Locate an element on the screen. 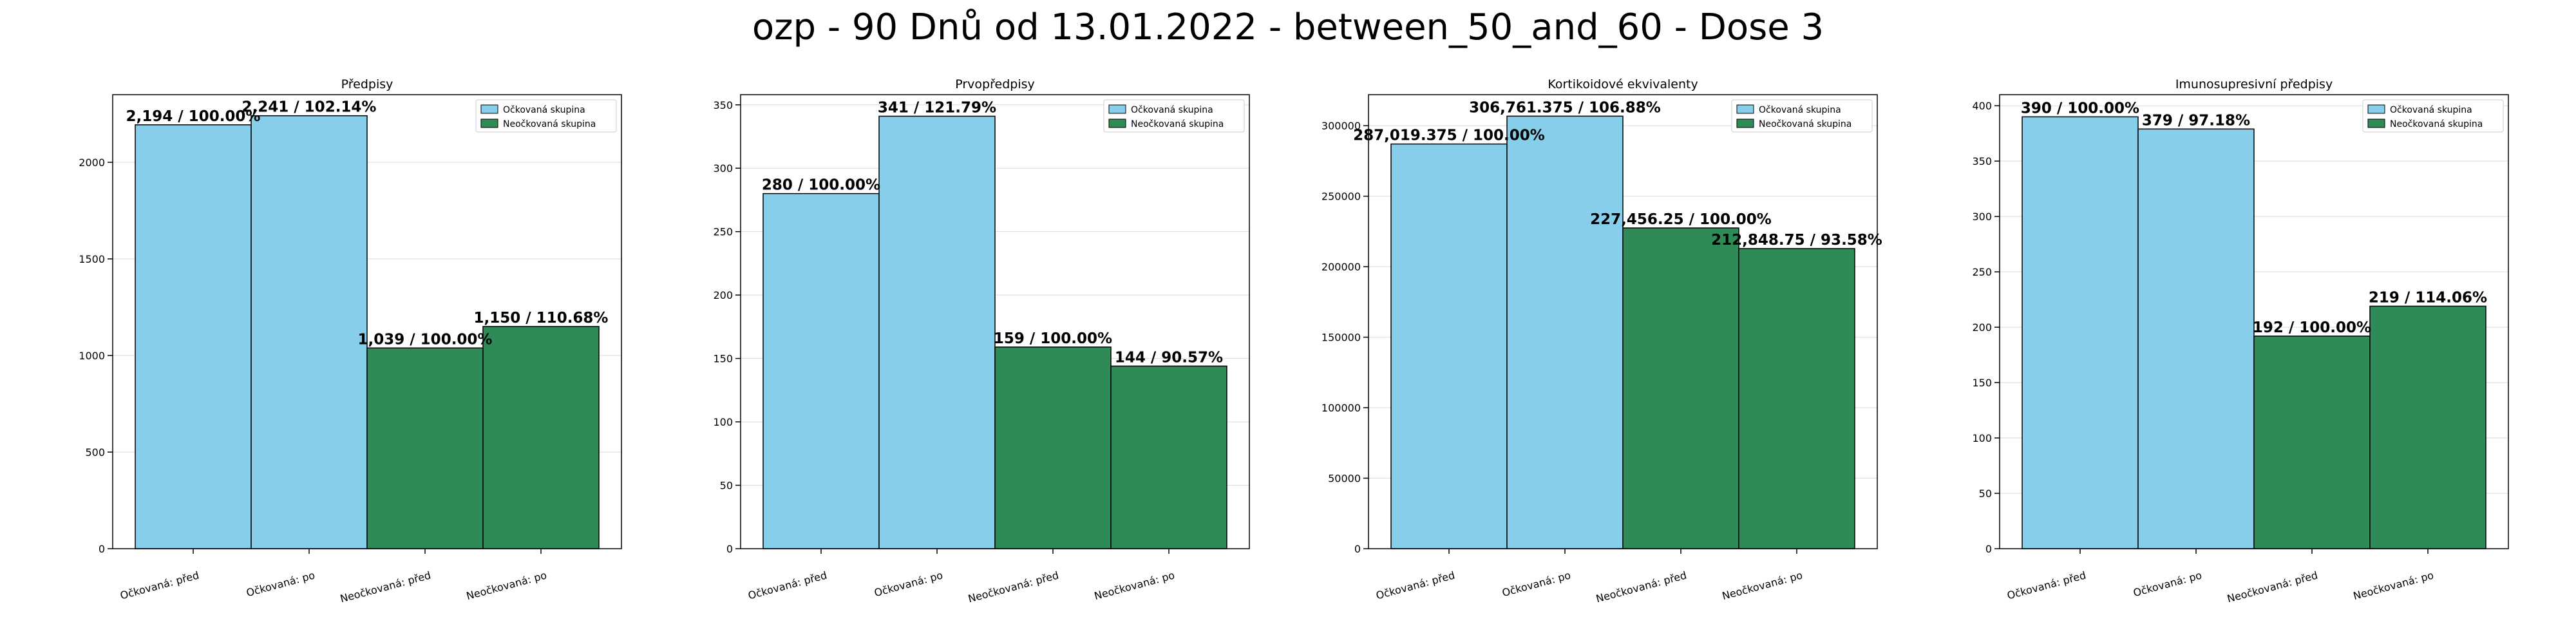  y-tick-label: 1500 is located at coordinates (92, 259).